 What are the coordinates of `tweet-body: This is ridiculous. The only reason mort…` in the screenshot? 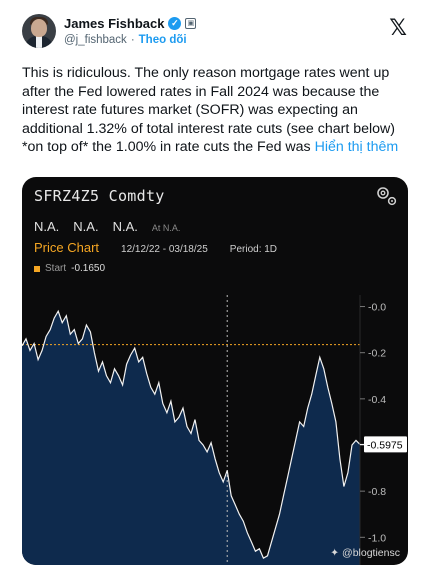 It's located at (209, 110).